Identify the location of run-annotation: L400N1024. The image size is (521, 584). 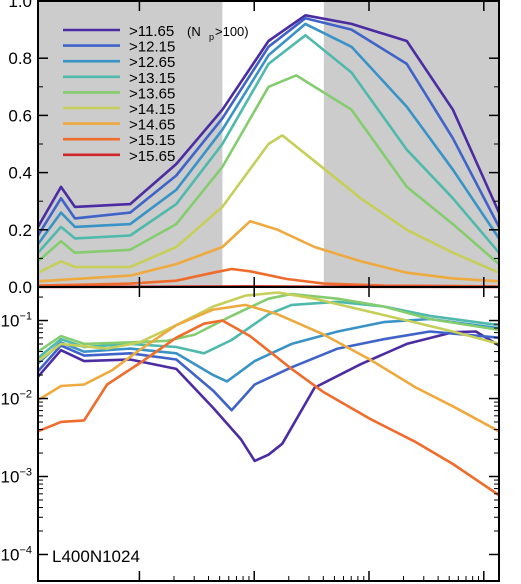
(96, 556).